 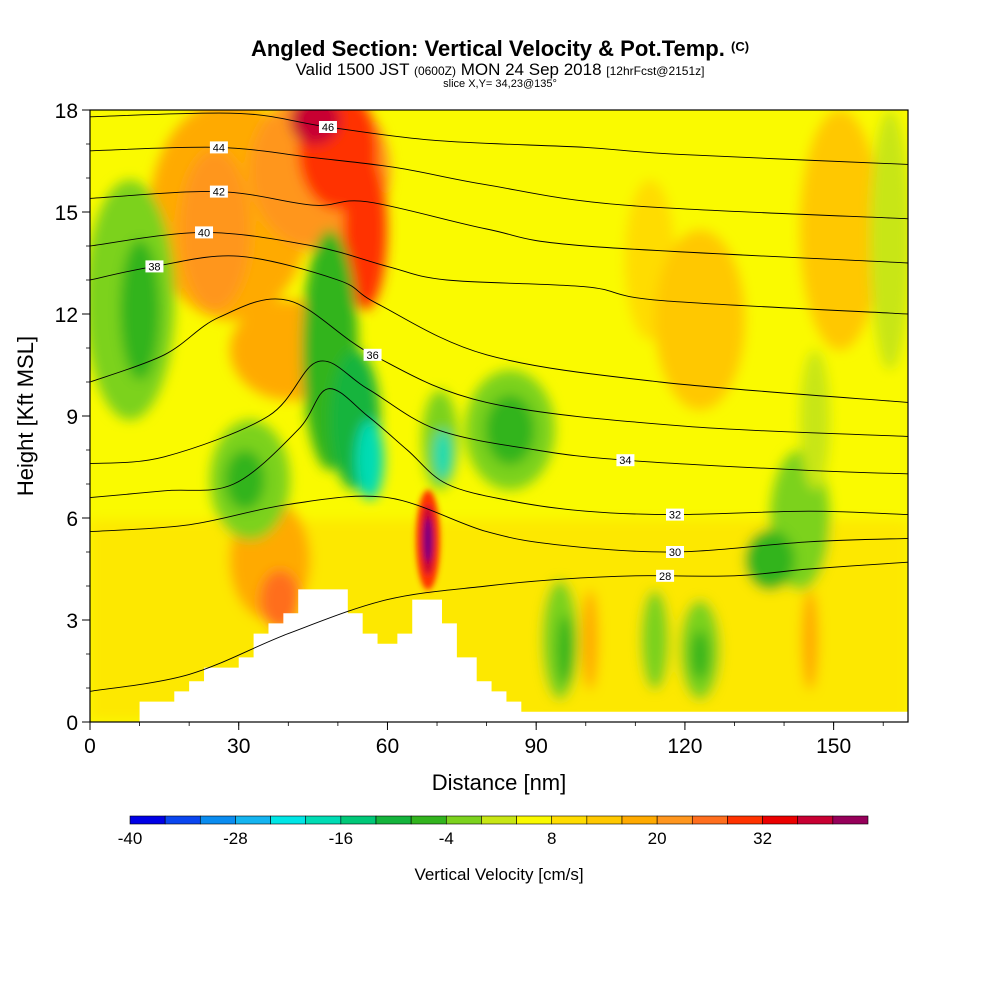 I want to click on contour-label-44: 44, so click(x=219, y=148).